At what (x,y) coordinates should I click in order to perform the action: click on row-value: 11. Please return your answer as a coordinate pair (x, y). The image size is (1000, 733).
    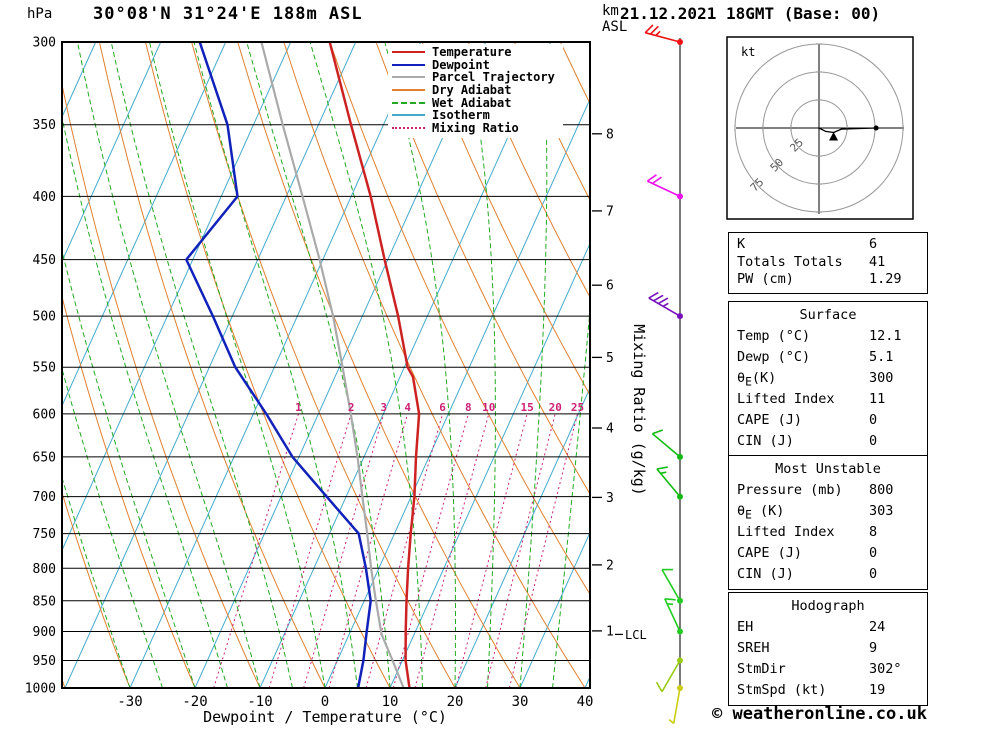
    Looking at the image, I should click on (877, 399).